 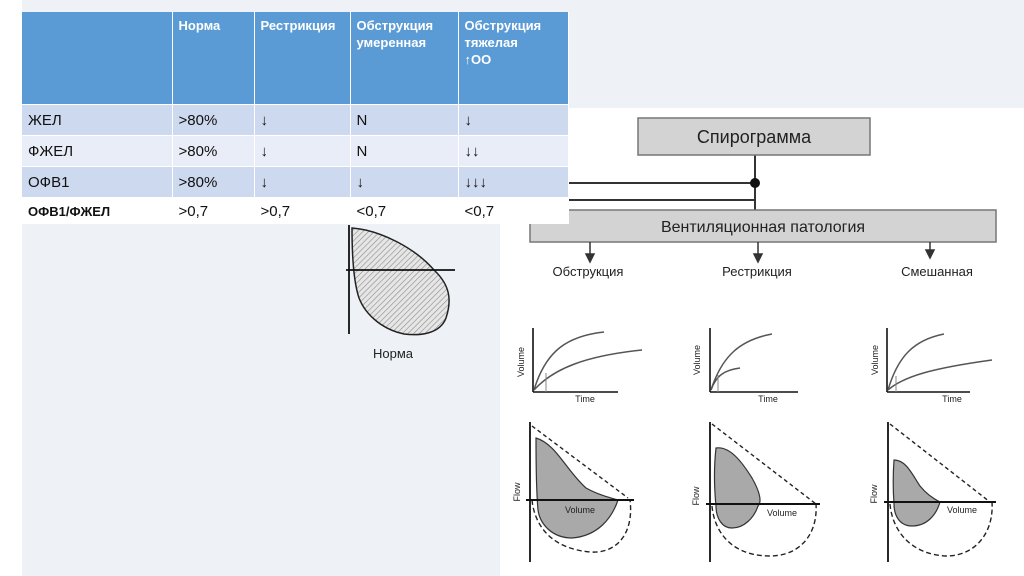 I want to click on norma-flow-loop, so click(x=400, y=281).